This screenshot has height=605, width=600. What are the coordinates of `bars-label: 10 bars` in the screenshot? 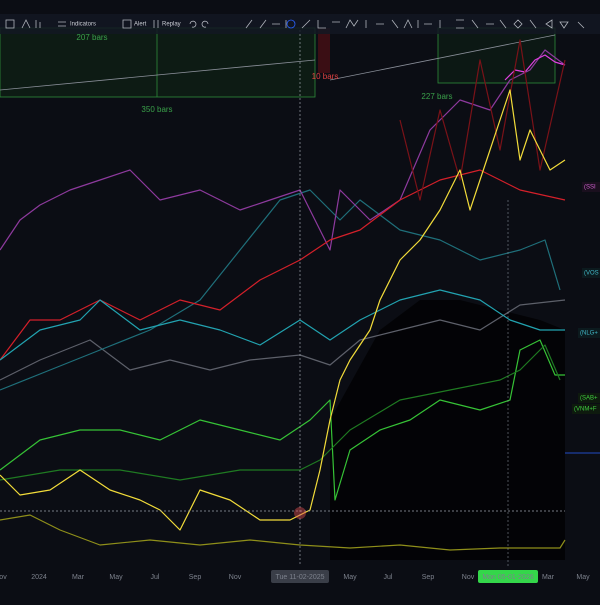 It's located at (325, 76).